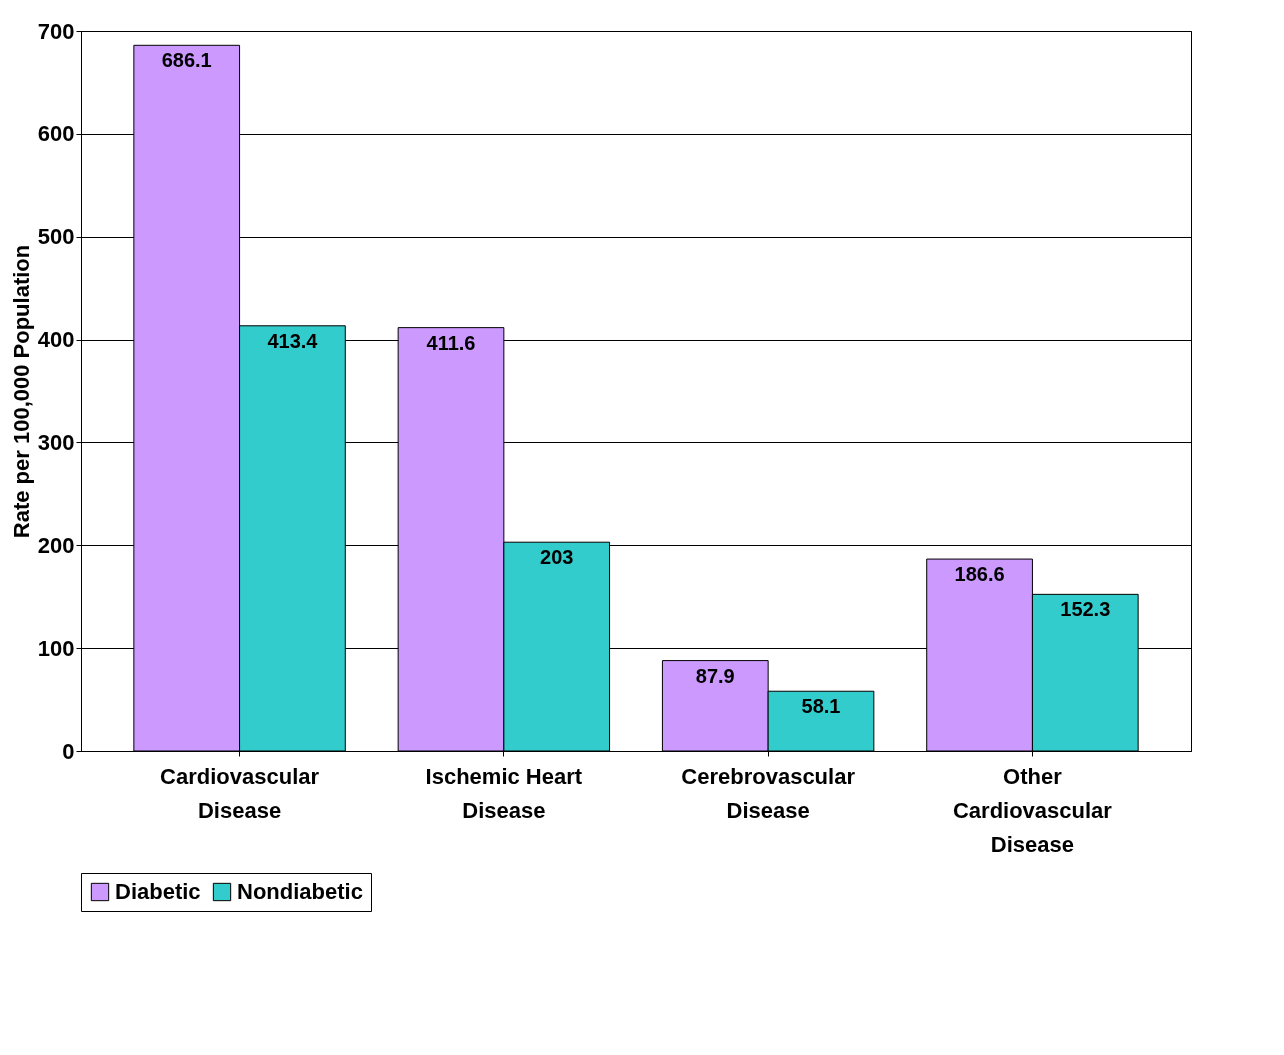 This screenshot has width=1284, height=1055. Describe the element at coordinates (293, 340) in the screenshot. I see `data-label: 413.4` at that location.